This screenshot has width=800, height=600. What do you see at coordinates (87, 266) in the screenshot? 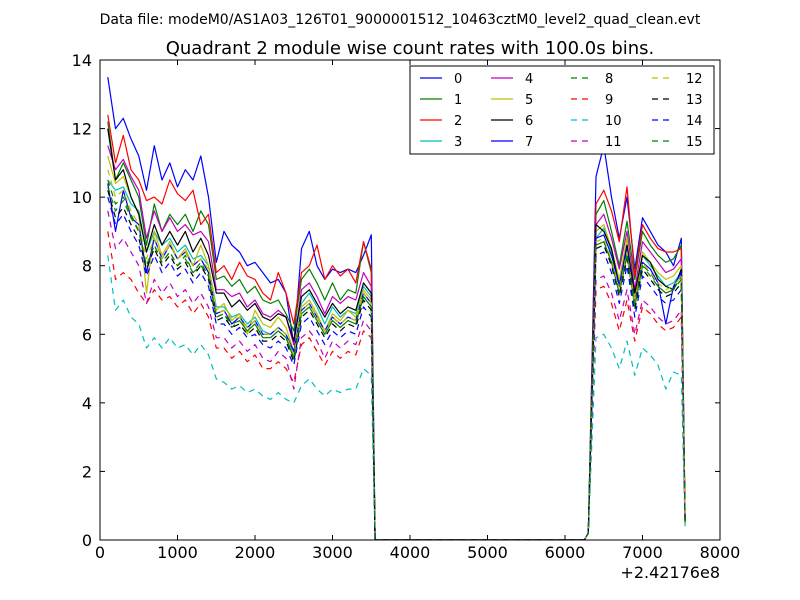
I see `y-tick-label: 8` at bounding box center [87, 266].